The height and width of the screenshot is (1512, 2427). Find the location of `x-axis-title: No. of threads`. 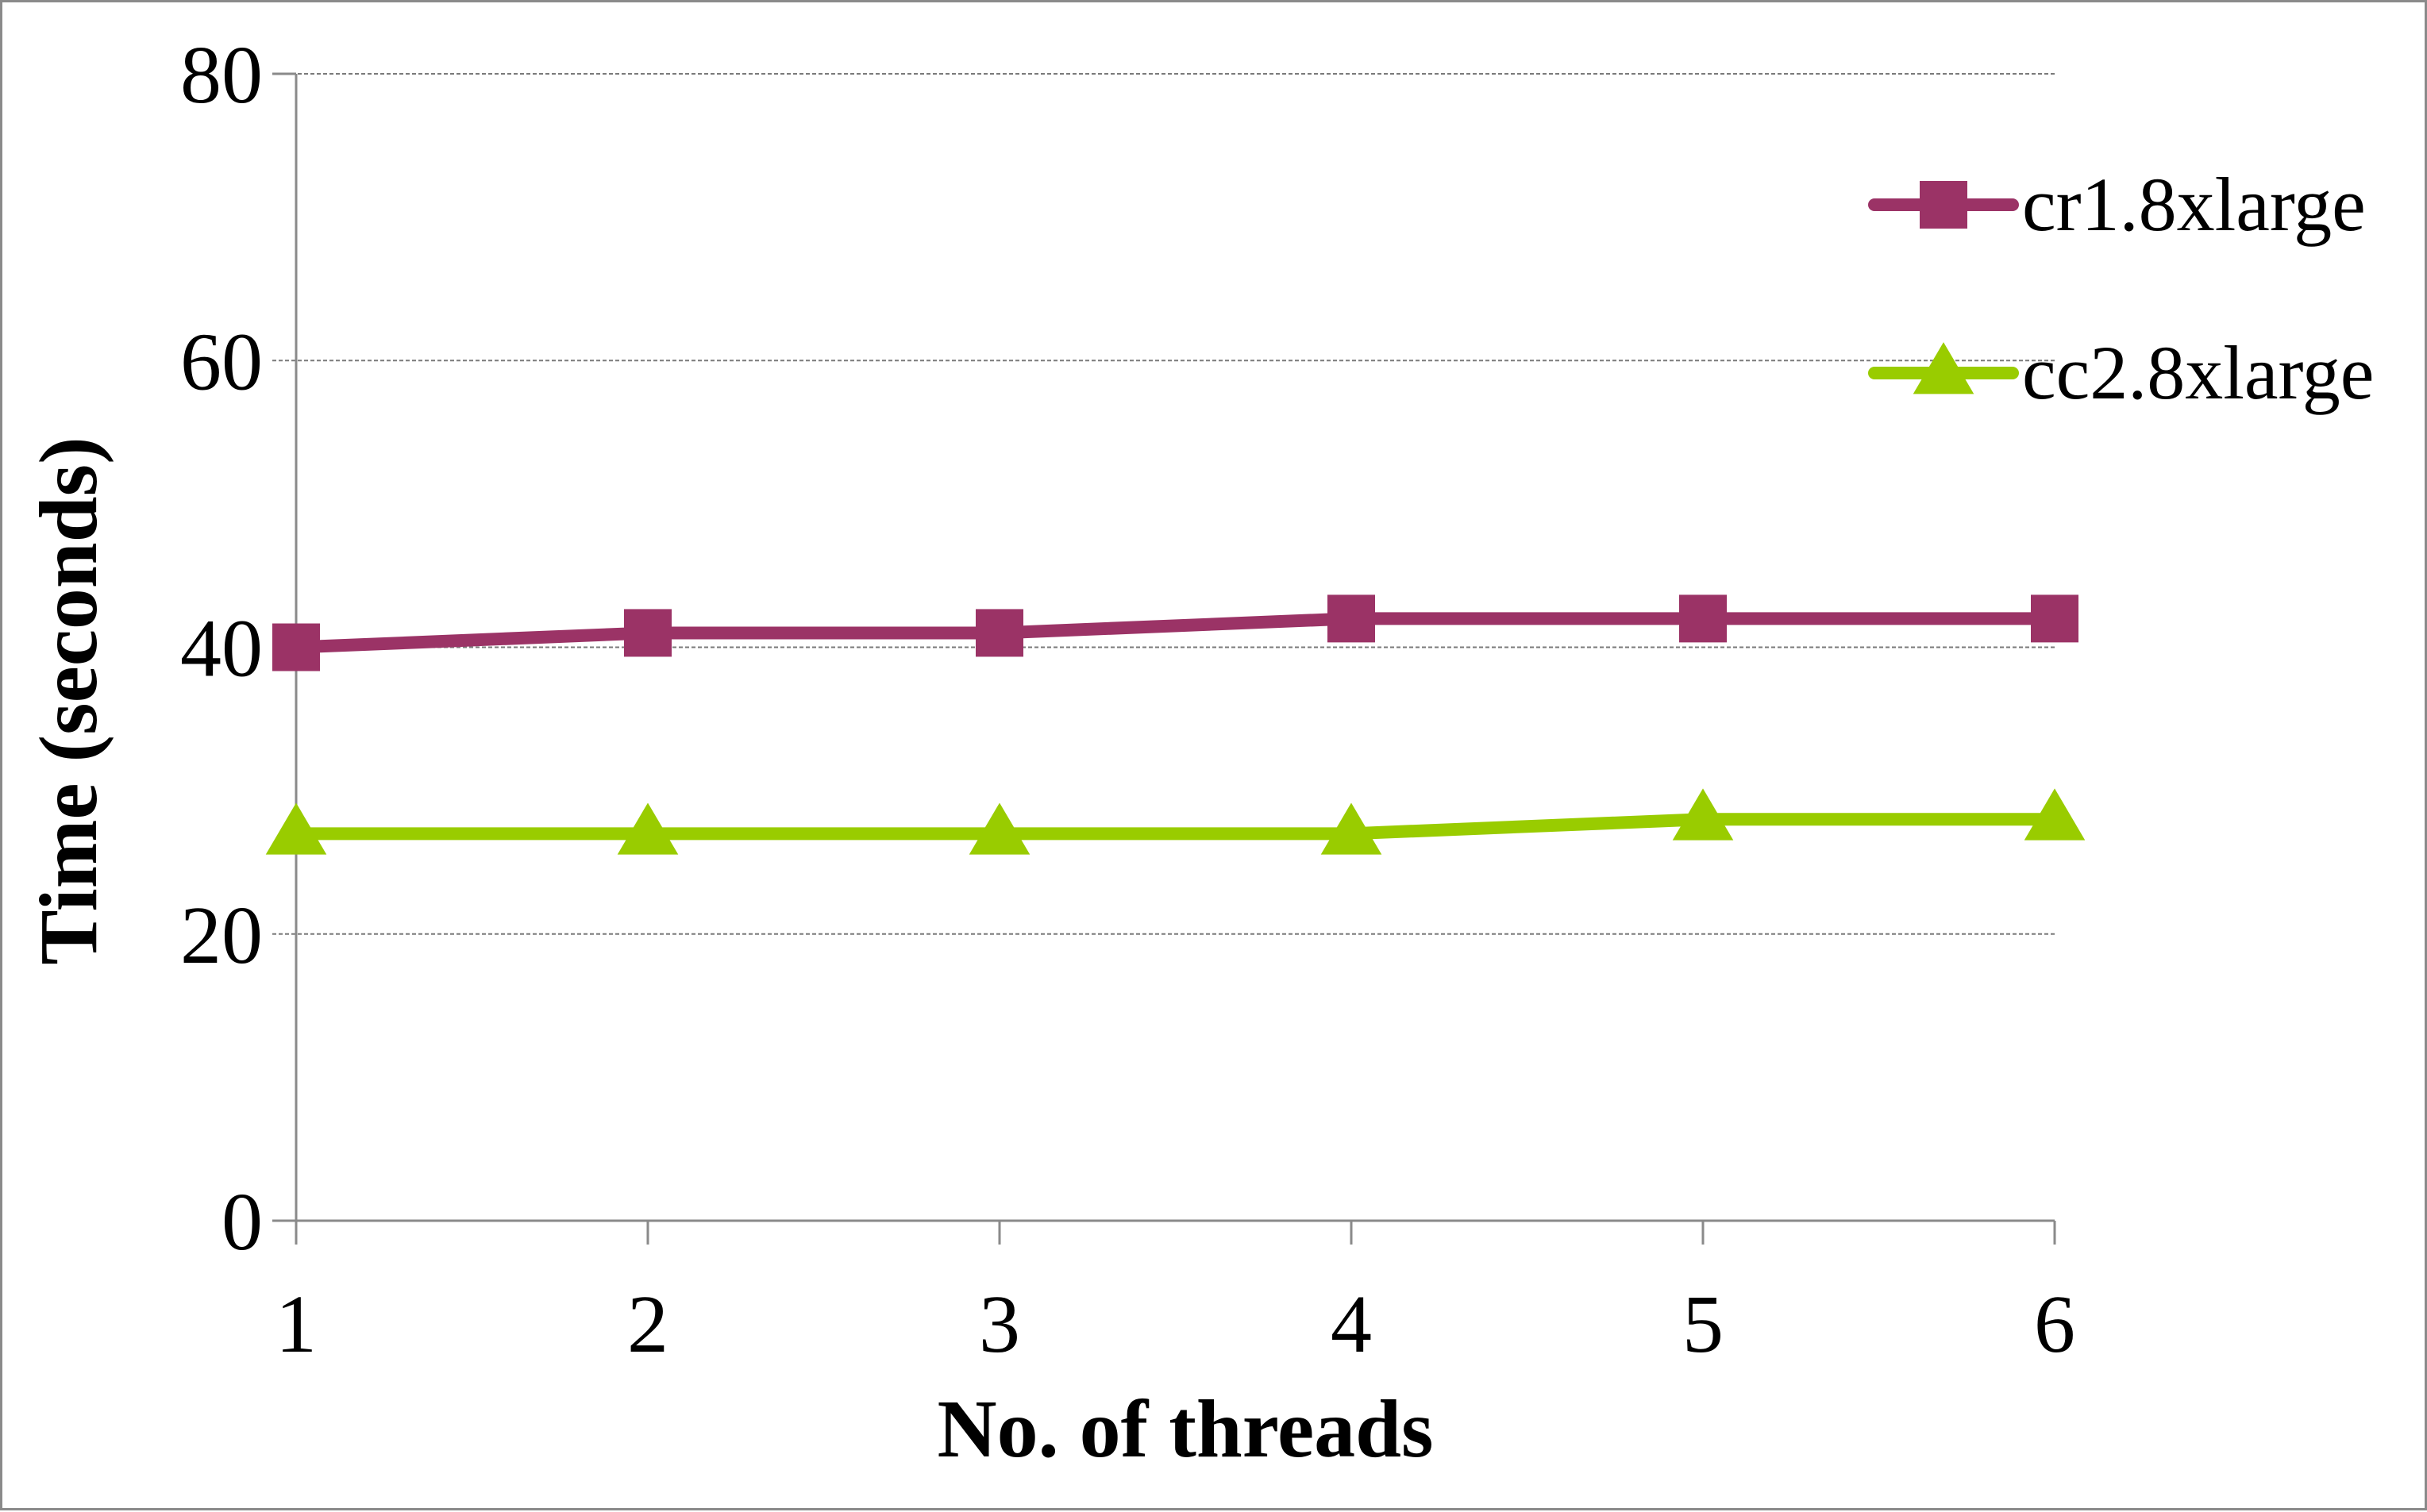

x-axis-title: No. of threads is located at coordinates (1186, 1429).